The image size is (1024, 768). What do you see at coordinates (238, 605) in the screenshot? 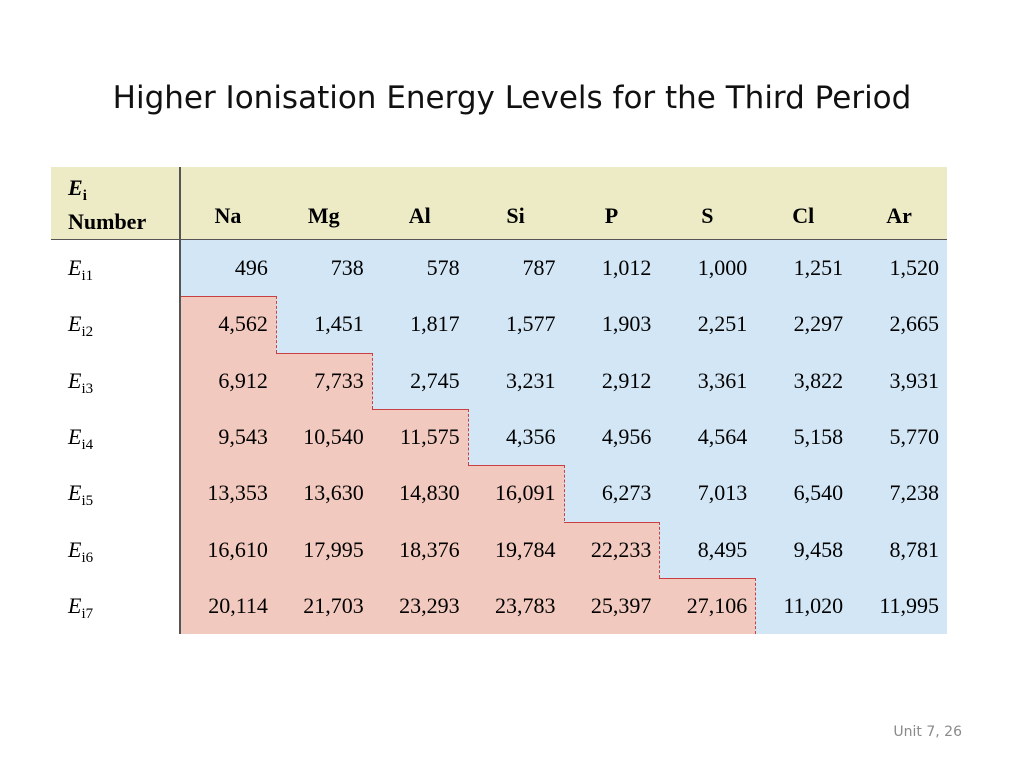
I see `table-cell: 20,114` at bounding box center [238, 605].